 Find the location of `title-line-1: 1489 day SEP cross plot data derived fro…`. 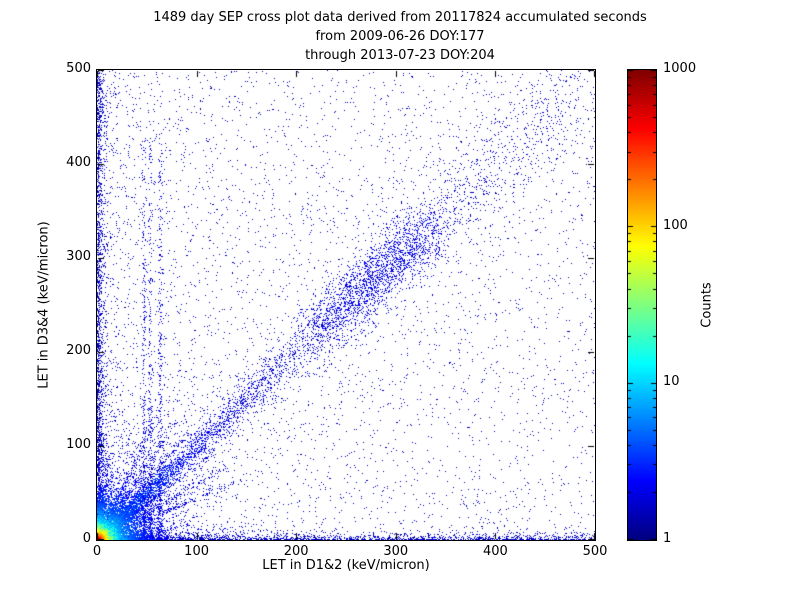

title-line-1: 1489 day SEP cross plot data derived fro… is located at coordinates (400, 17).